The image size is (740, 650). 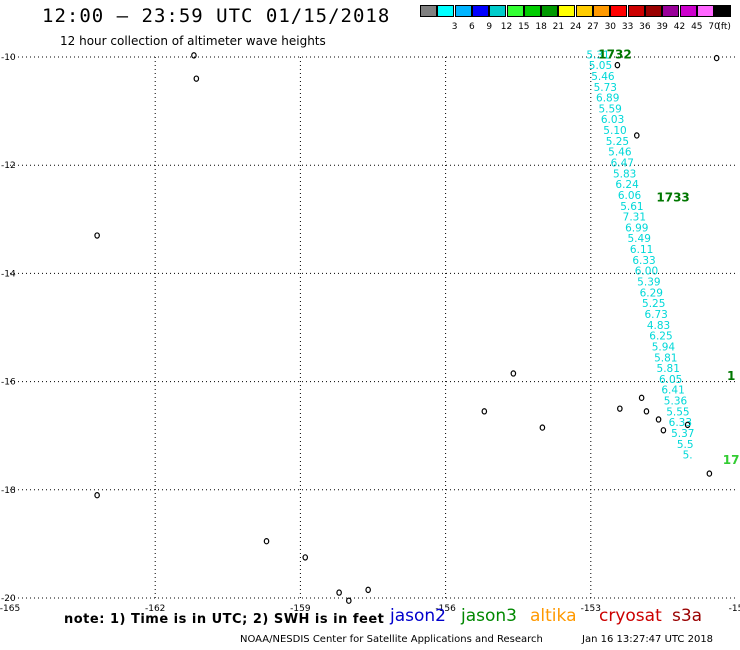 I want to click on legend-label: 33, so click(x=627, y=27).